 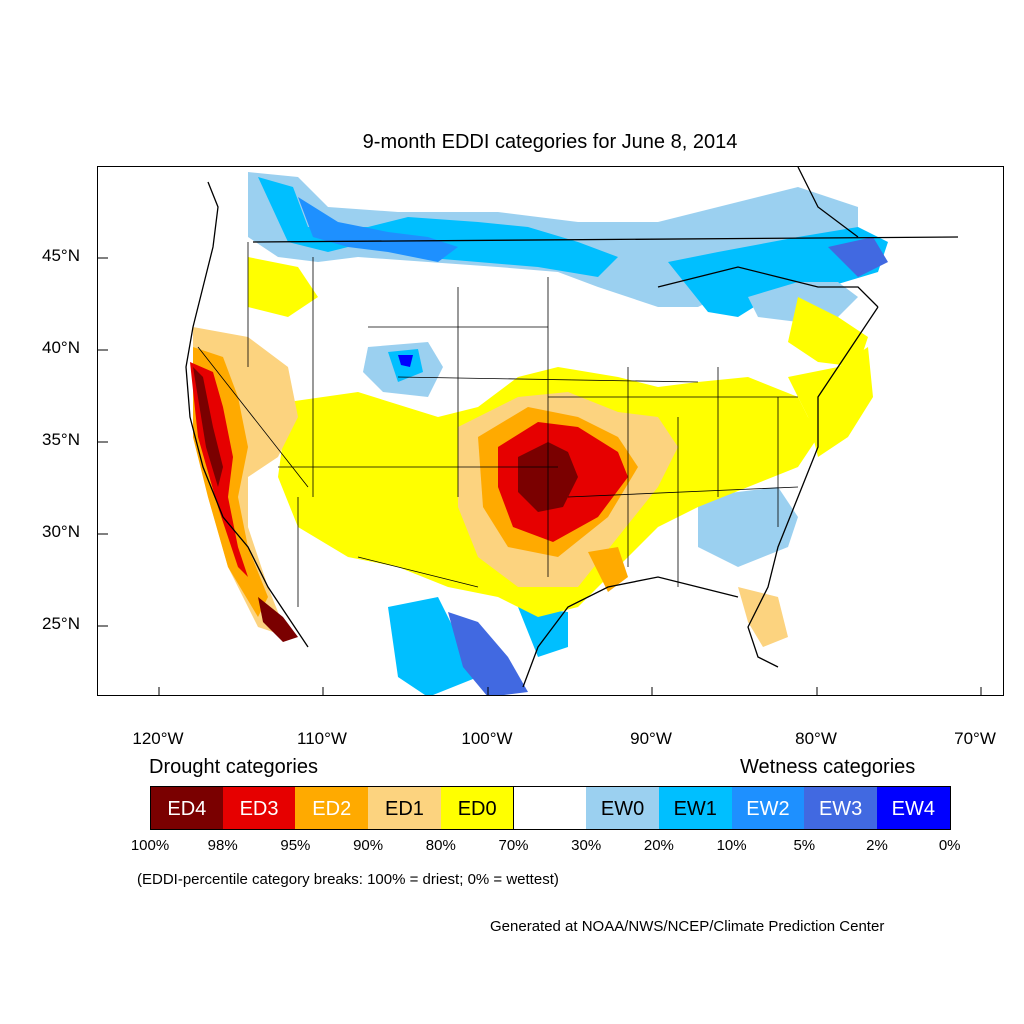 I want to click on xtick-100w: 100°W, so click(x=487, y=738).